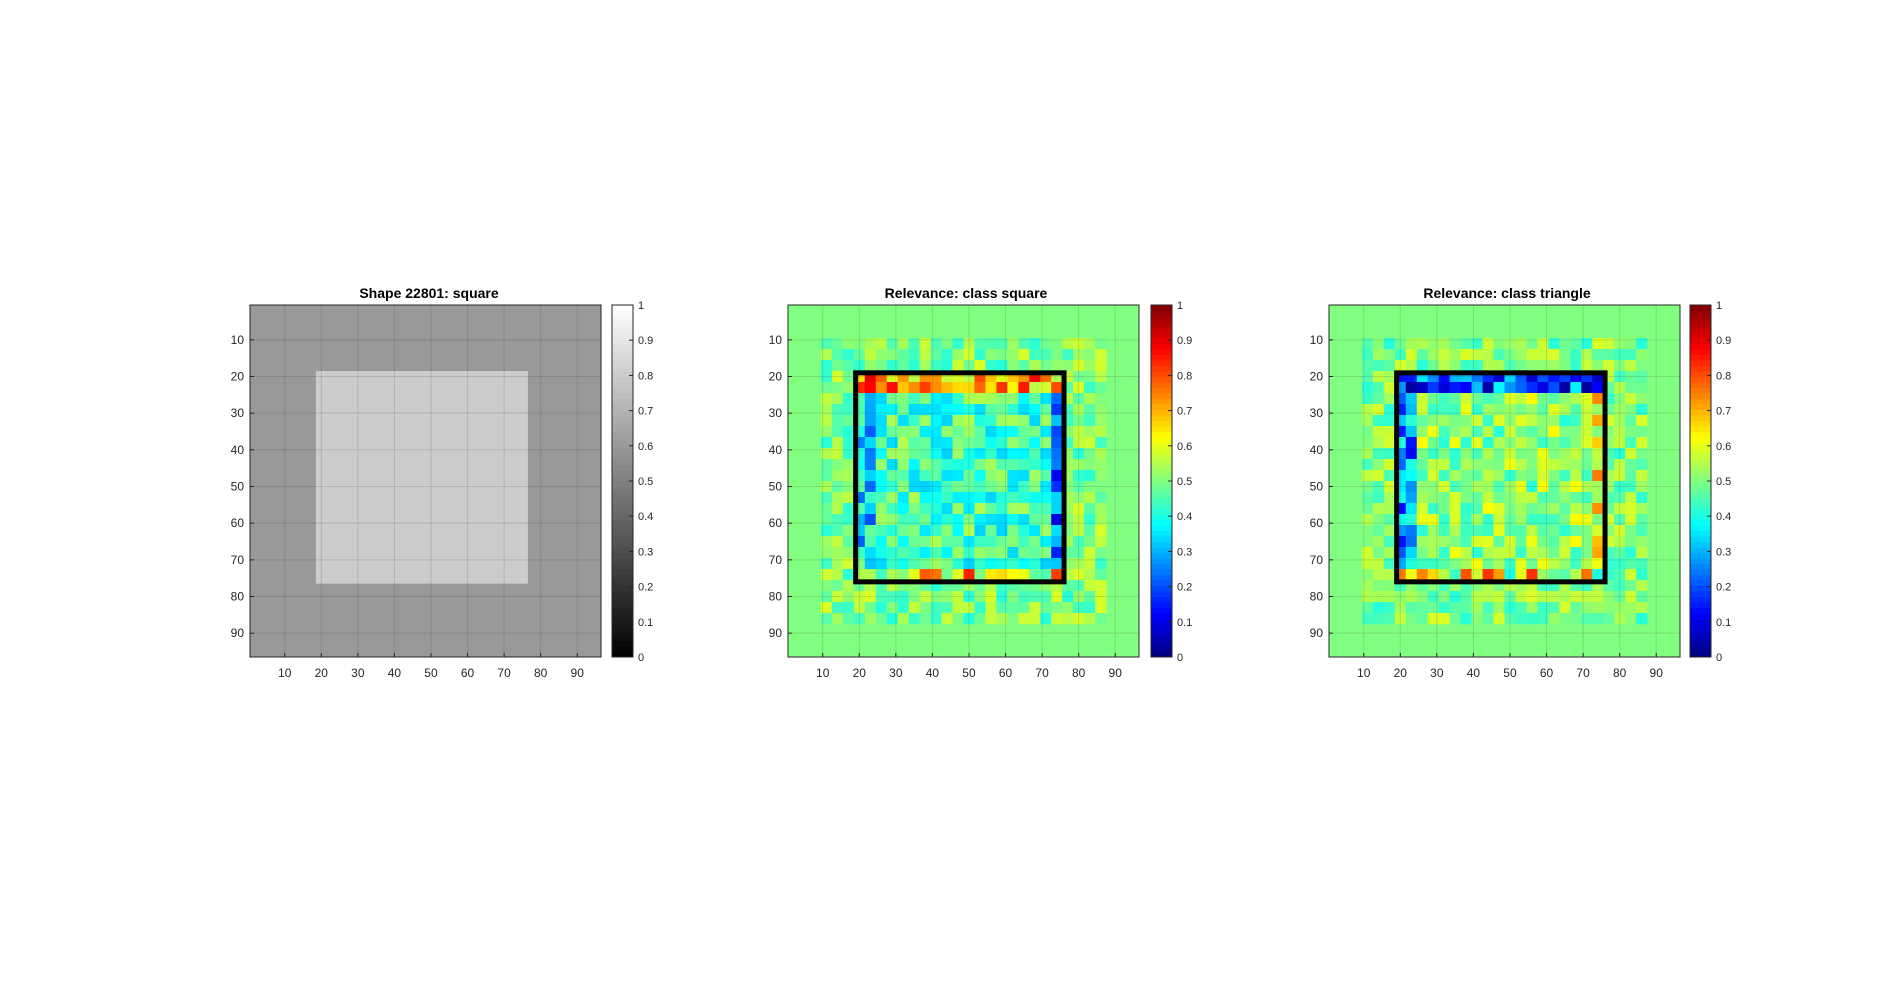 This screenshot has width=1904, height=987. What do you see at coordinates (238, 450) in the screenshot?
I see `y-tick-label: 40` at bounding box center [238, 450].